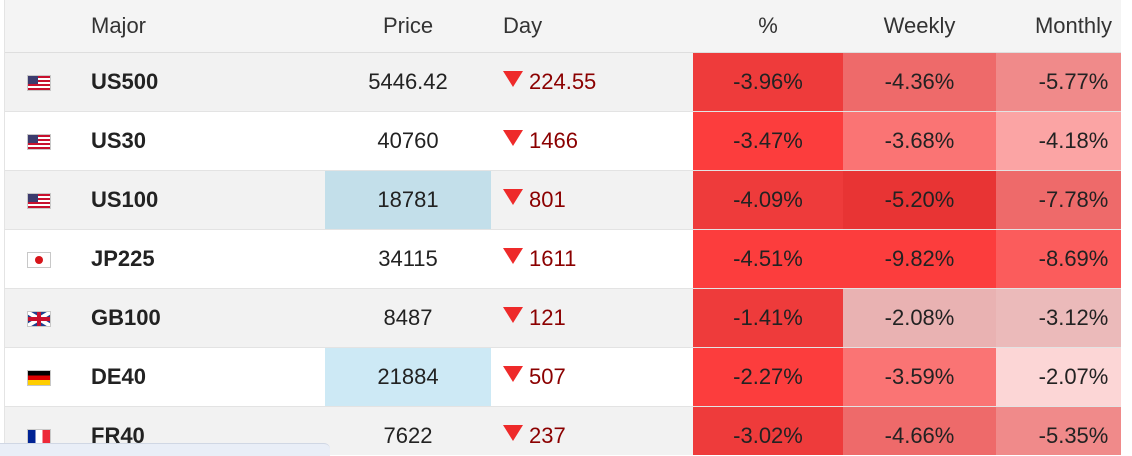 This screenshot has height=456, width=1132. I want to click on weekly-change-cell: -3.68%, so click(919, 141).